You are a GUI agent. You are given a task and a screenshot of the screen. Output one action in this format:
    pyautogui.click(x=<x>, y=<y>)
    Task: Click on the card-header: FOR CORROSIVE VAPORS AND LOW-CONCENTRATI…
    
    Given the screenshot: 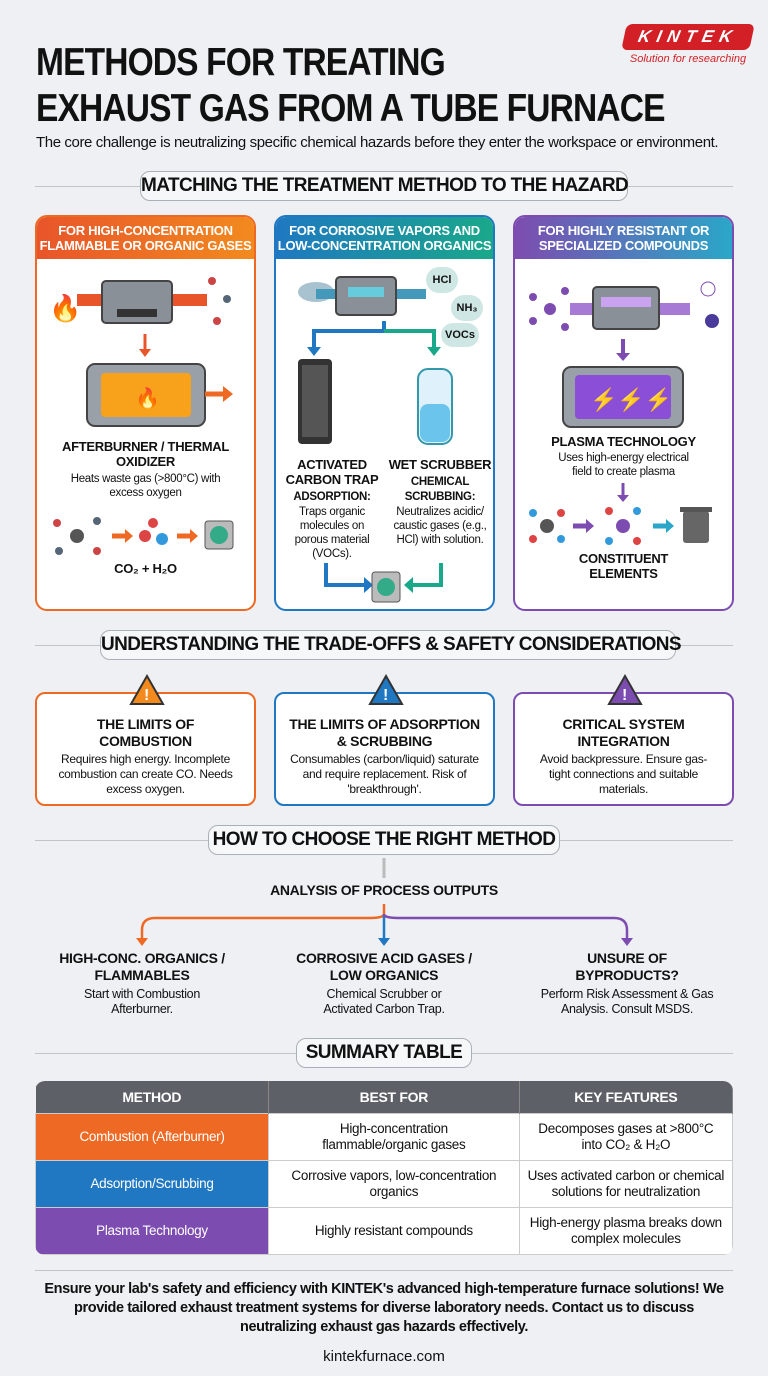 What is the action you would take?
    pyautogui.click(x=384, y=238)
    